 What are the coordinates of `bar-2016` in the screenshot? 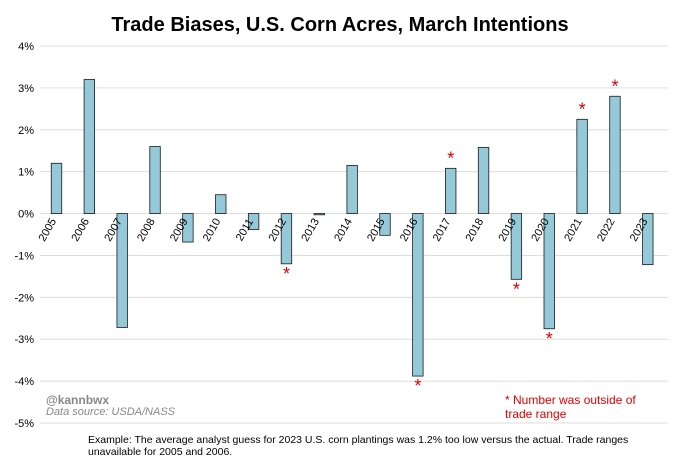 It's located at (418, 295).